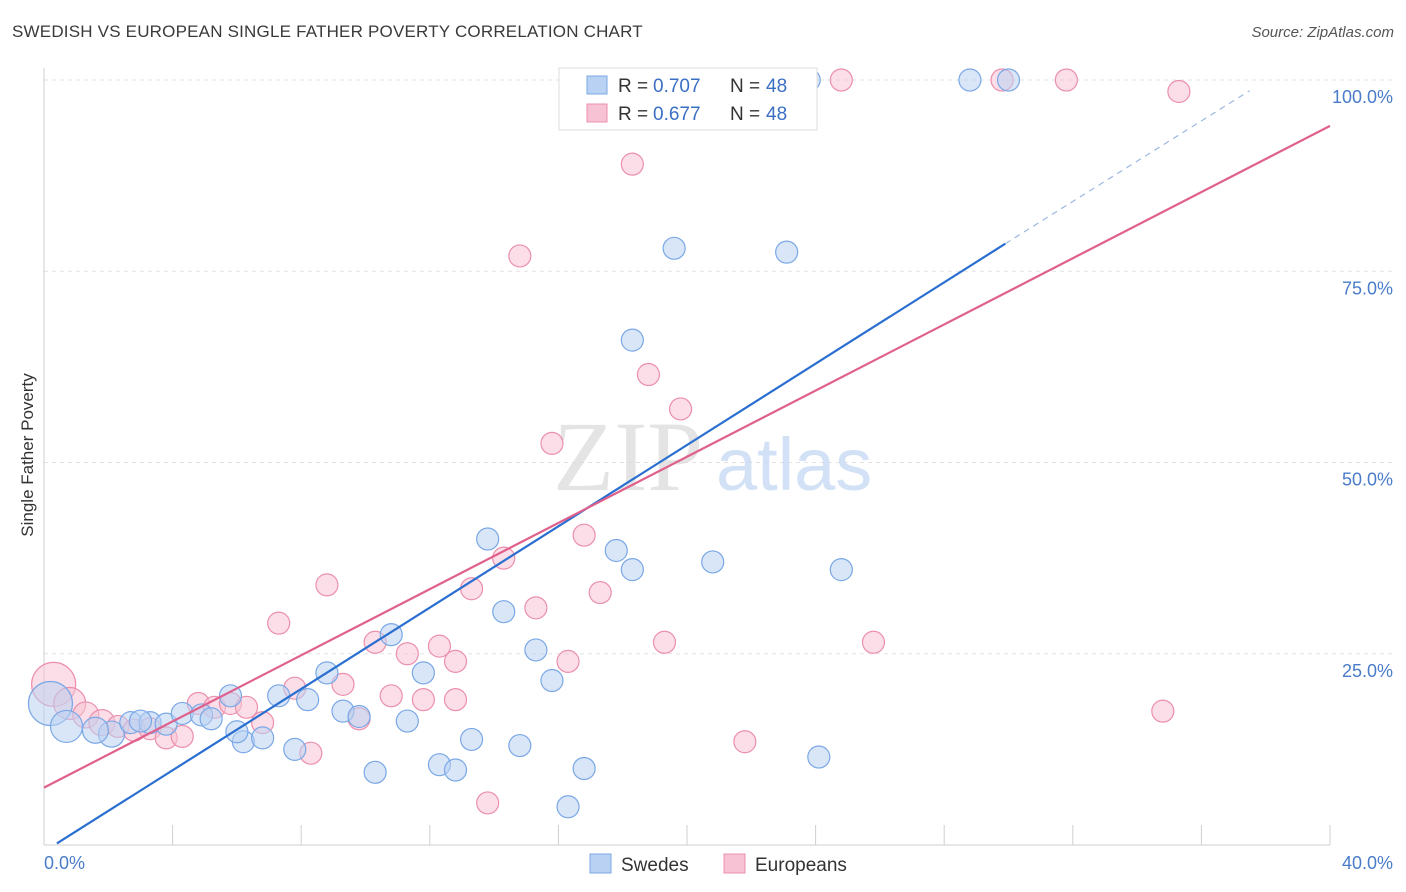 This screenshot has width=1406, height=892. Describe the element at coordinates (745, 86) in the screenshot. I see `legend-n-label-swedes: N =` at that location.